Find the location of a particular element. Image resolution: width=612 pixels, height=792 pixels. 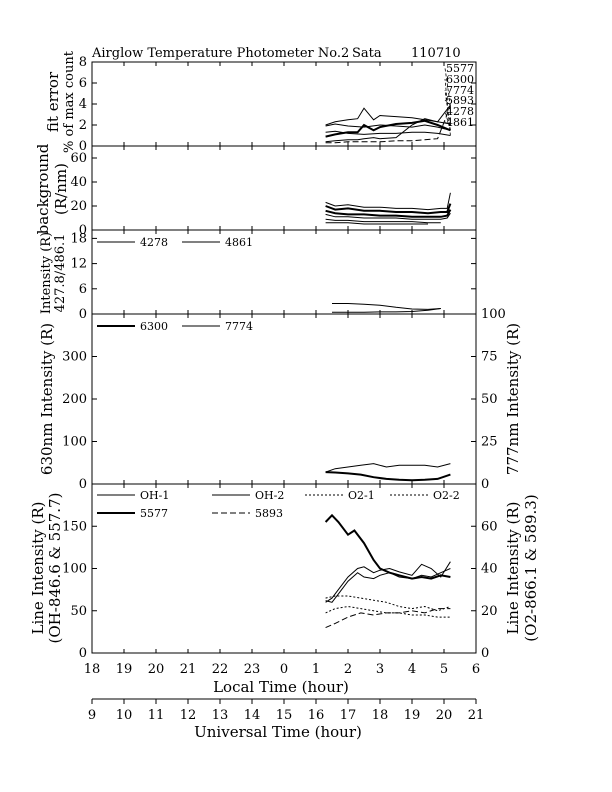

ytick-label: 2 is located at coordinates (83, 125).